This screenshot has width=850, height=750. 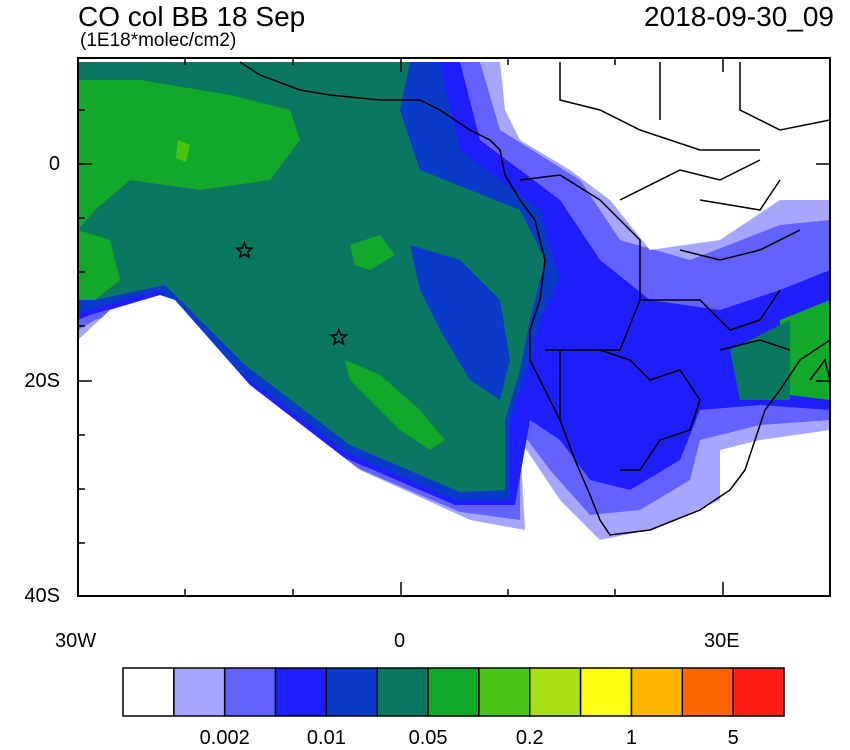 What do you see at coordinates (739, 16) in the screenshot?
I see `timestamp: 2018-09-30_09` at bounding box center [739, 16].